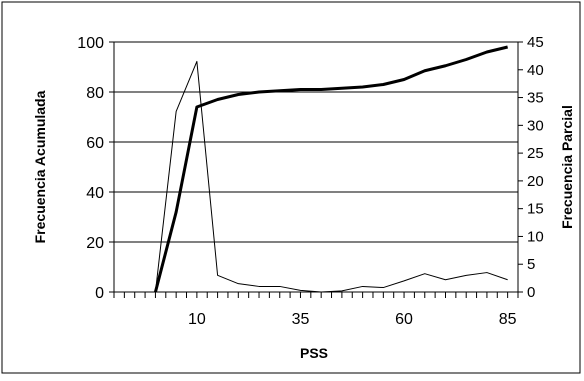 The height and width of the screenshot is (381, 584). I want to click on y-right-tick-label-0: 0, so click(531, 292).